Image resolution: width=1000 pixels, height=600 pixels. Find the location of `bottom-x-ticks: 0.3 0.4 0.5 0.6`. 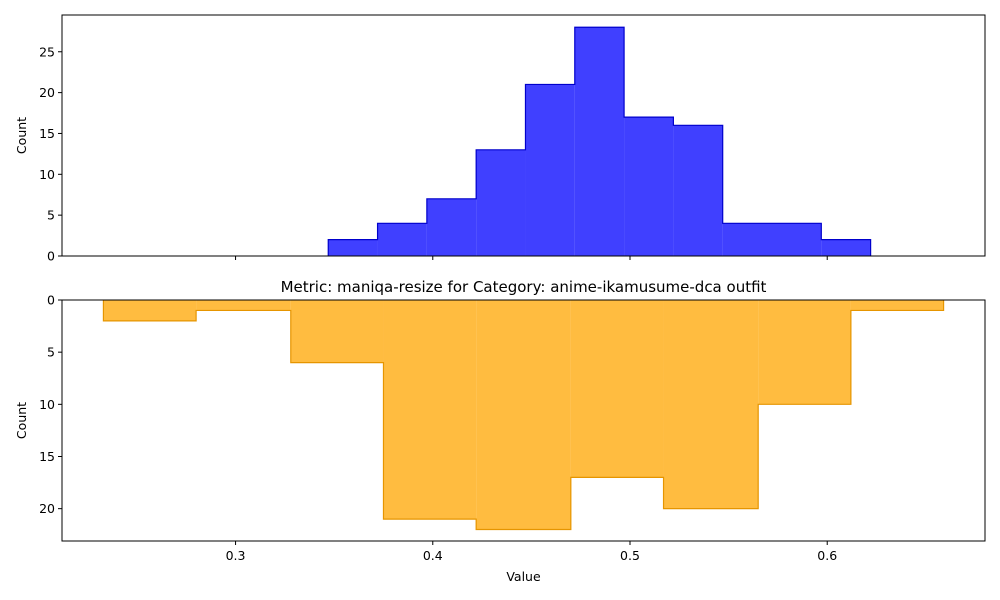

bottom-x-ticks: 0.3 0.4 0.5 0.6 is located at coordinates (531, 552).